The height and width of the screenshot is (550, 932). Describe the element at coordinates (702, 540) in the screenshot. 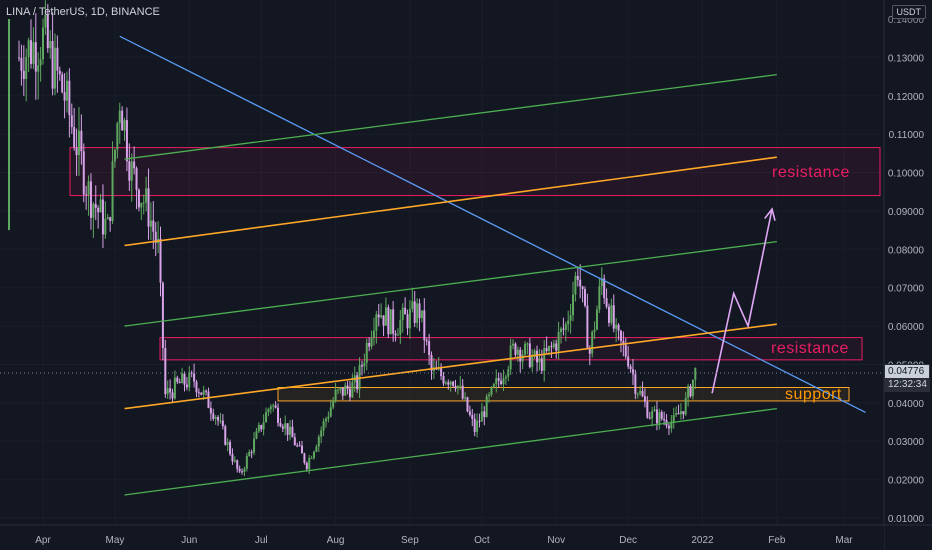

I see `x-tick-label: 2022` at that location.